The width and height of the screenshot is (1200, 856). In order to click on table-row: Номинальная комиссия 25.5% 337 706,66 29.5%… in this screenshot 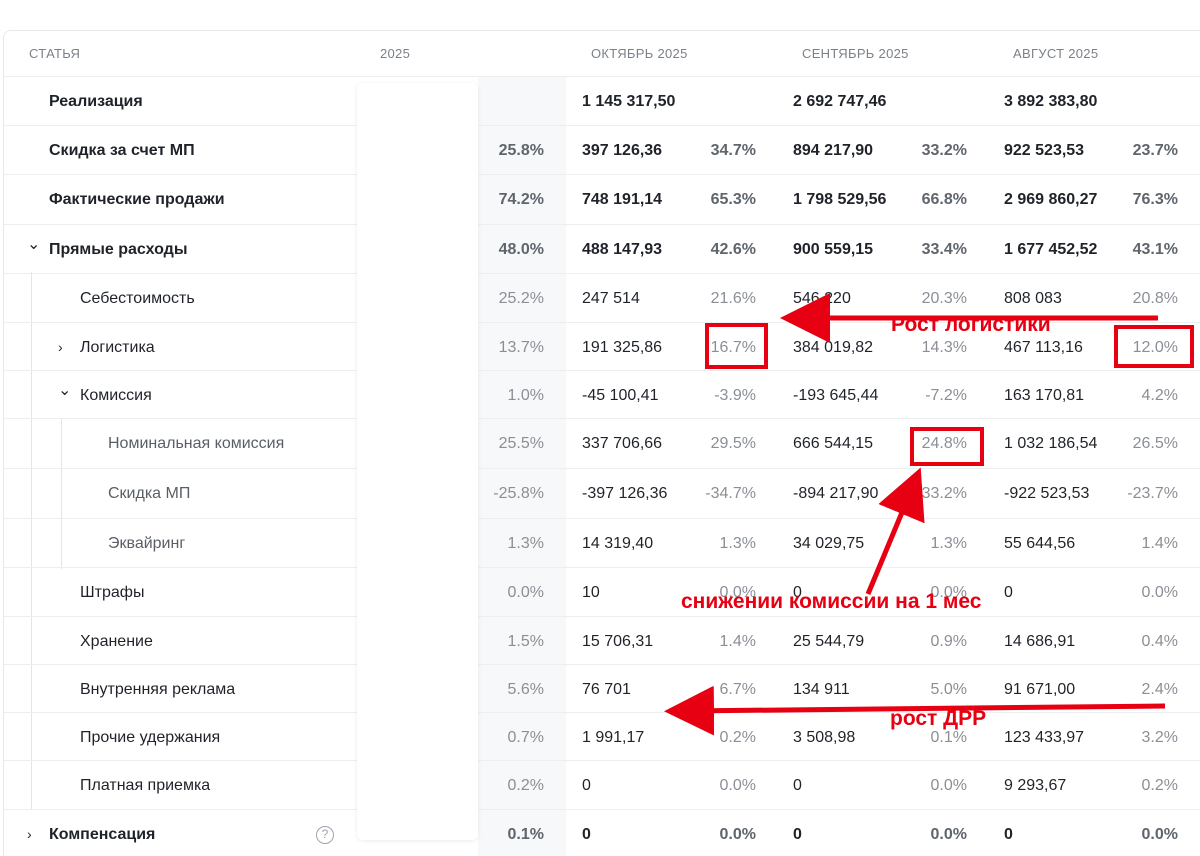, I will do `click(601, 444)`.